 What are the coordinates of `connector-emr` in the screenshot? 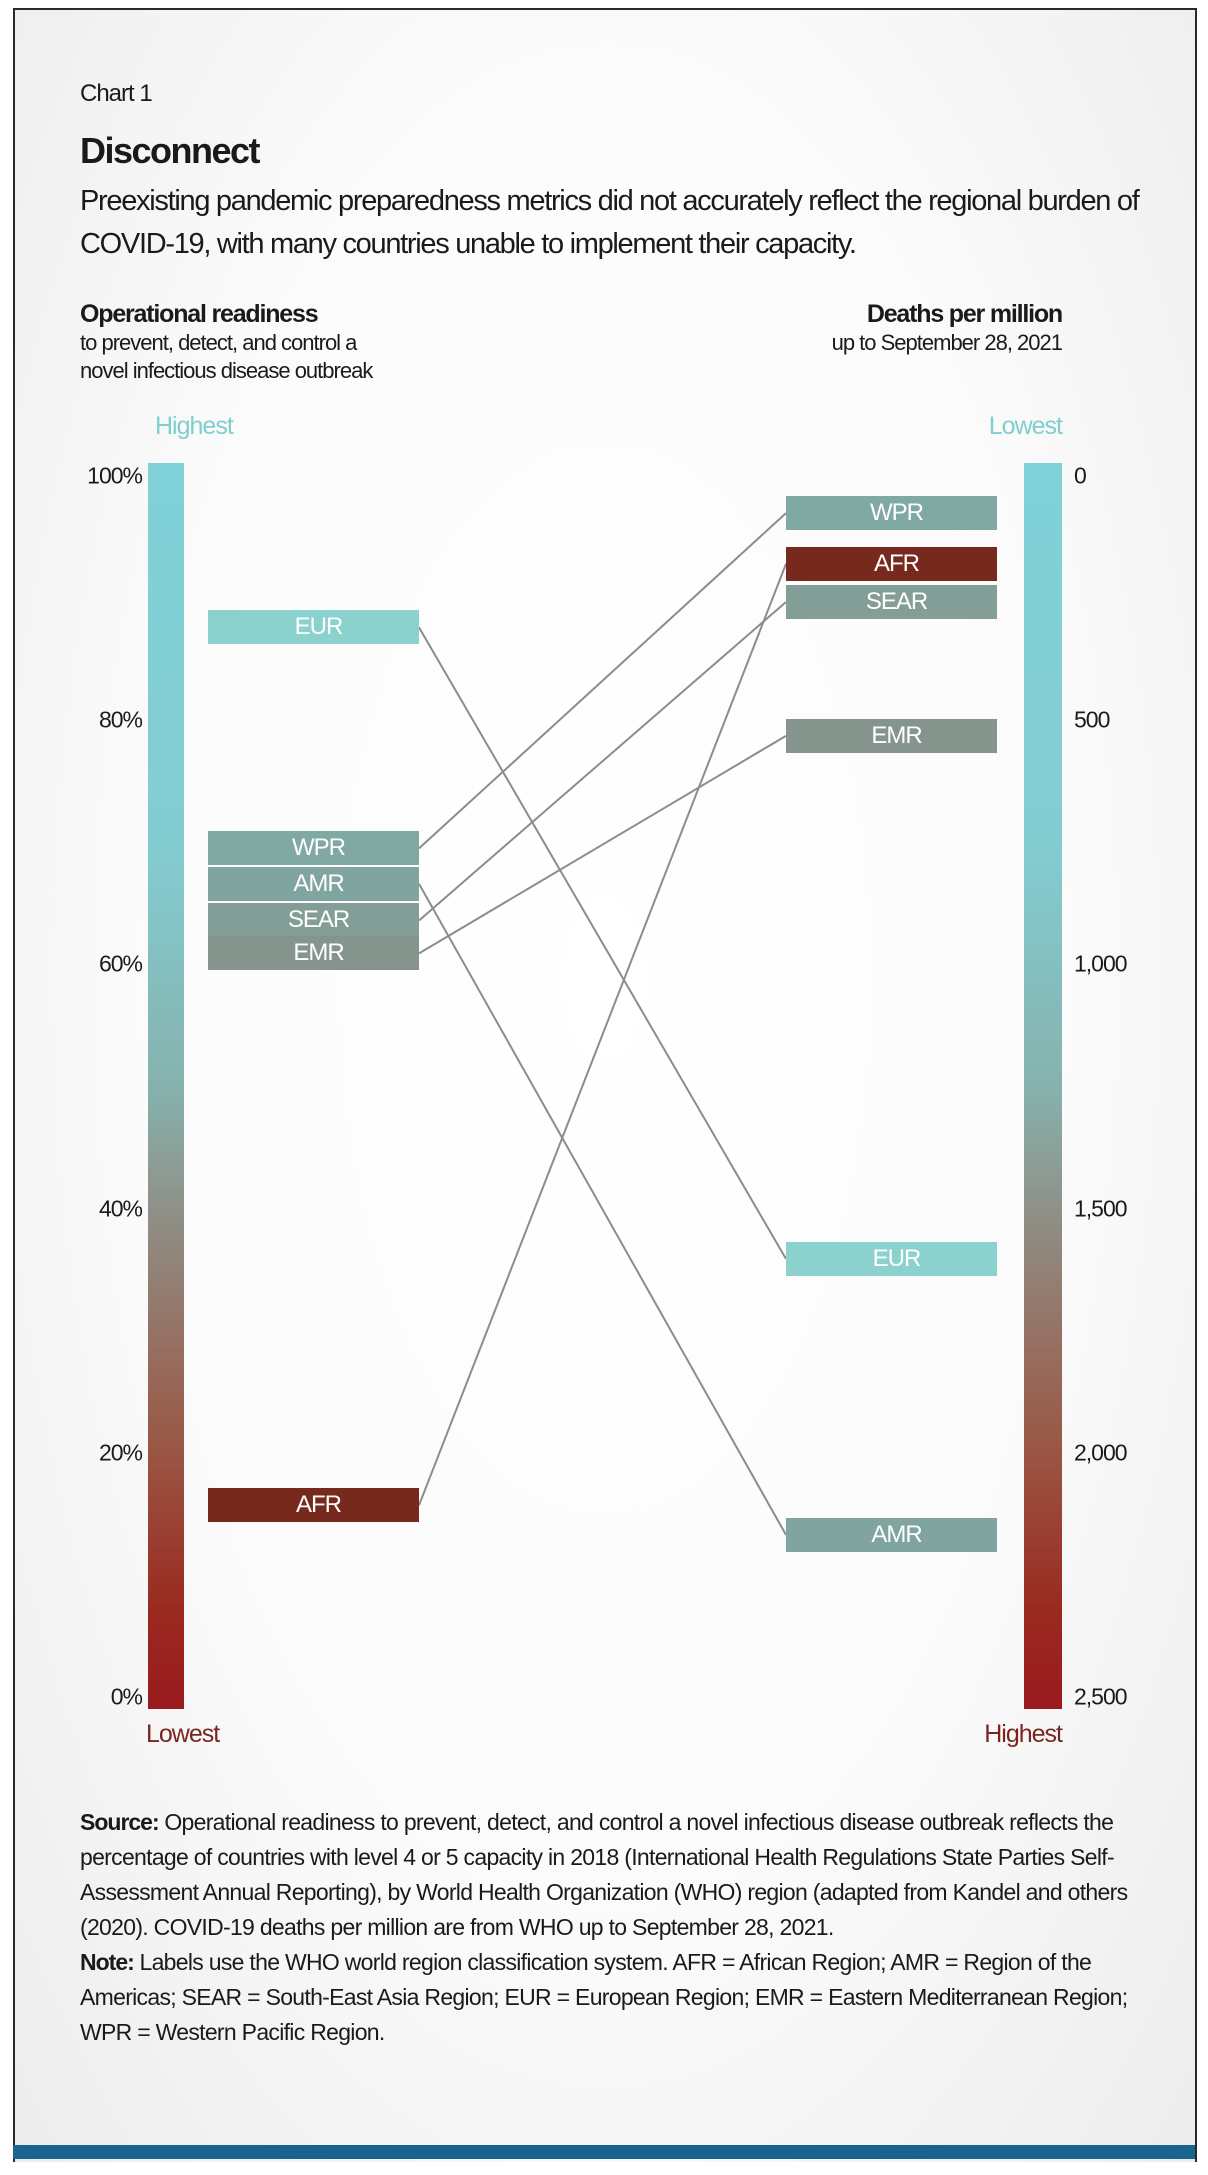 It's located at (602, 844).